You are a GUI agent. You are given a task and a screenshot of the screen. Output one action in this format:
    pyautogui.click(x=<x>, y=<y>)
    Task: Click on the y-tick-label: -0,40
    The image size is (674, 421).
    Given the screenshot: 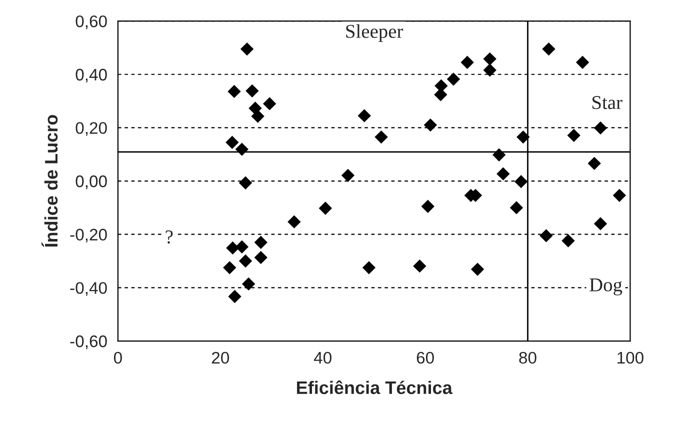 What is the action you would take?
    pyautogui.click(x=88, y=289)
    